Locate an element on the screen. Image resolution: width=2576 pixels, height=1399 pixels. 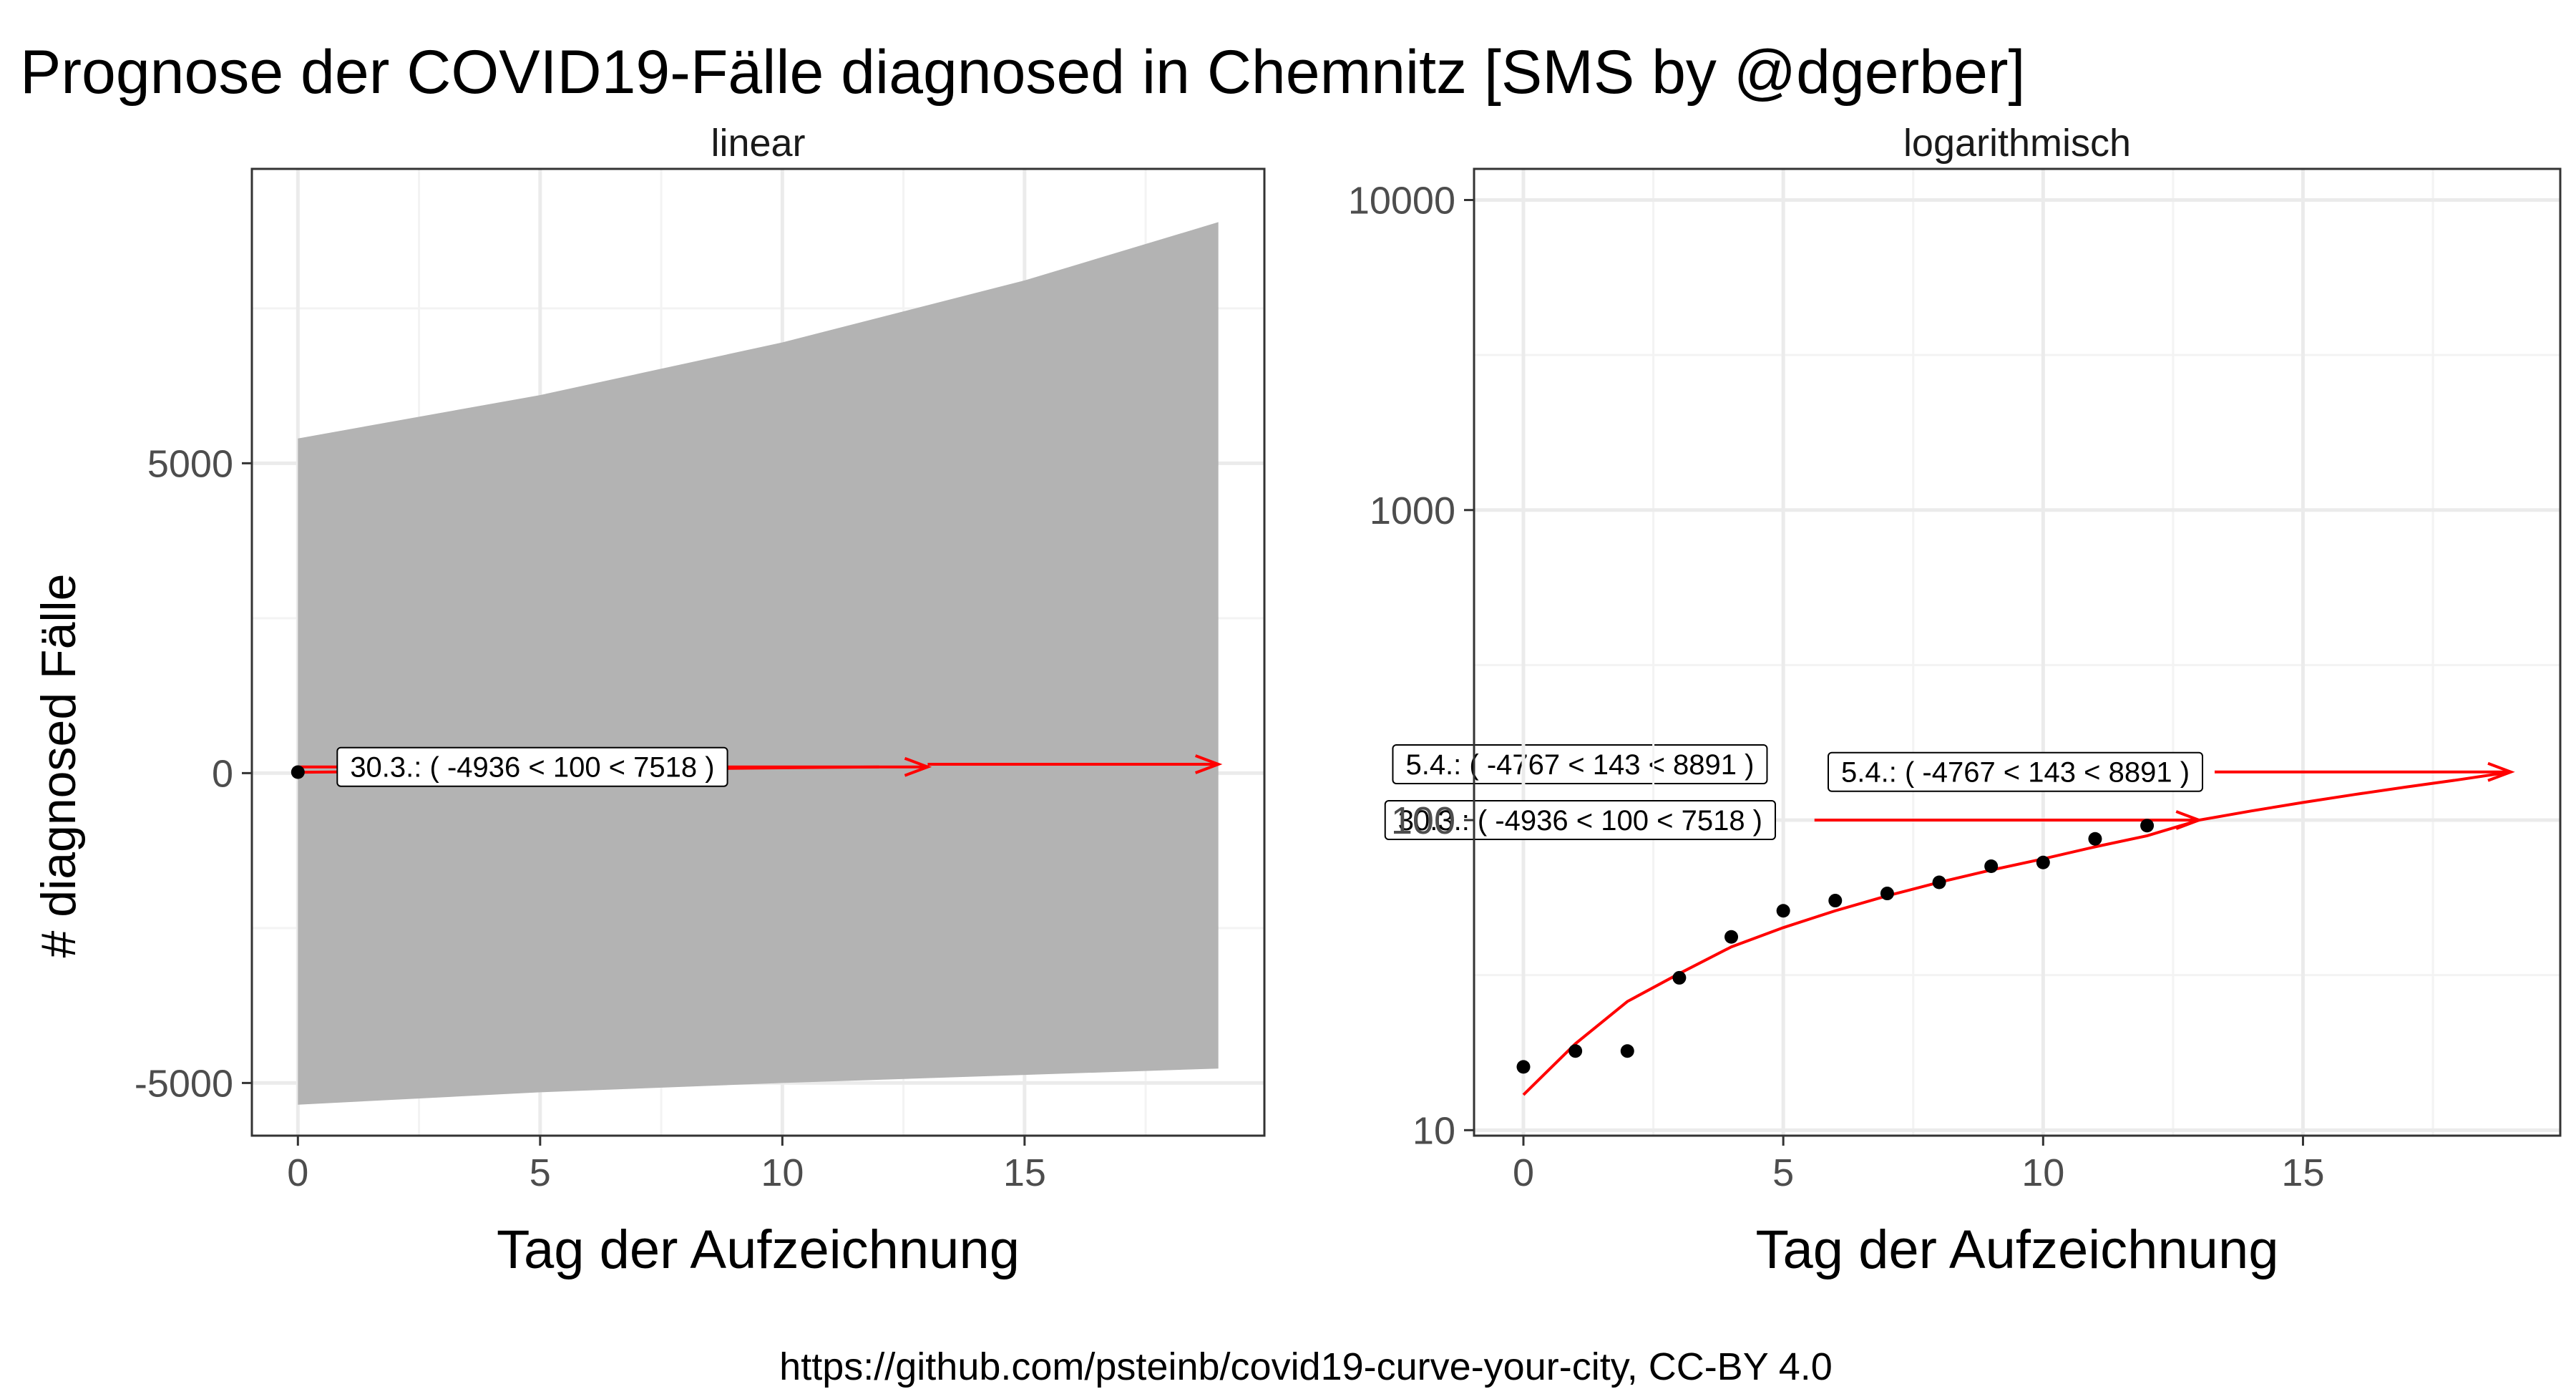
y-tick-label: 100 is located at coordinates (1423, 821).